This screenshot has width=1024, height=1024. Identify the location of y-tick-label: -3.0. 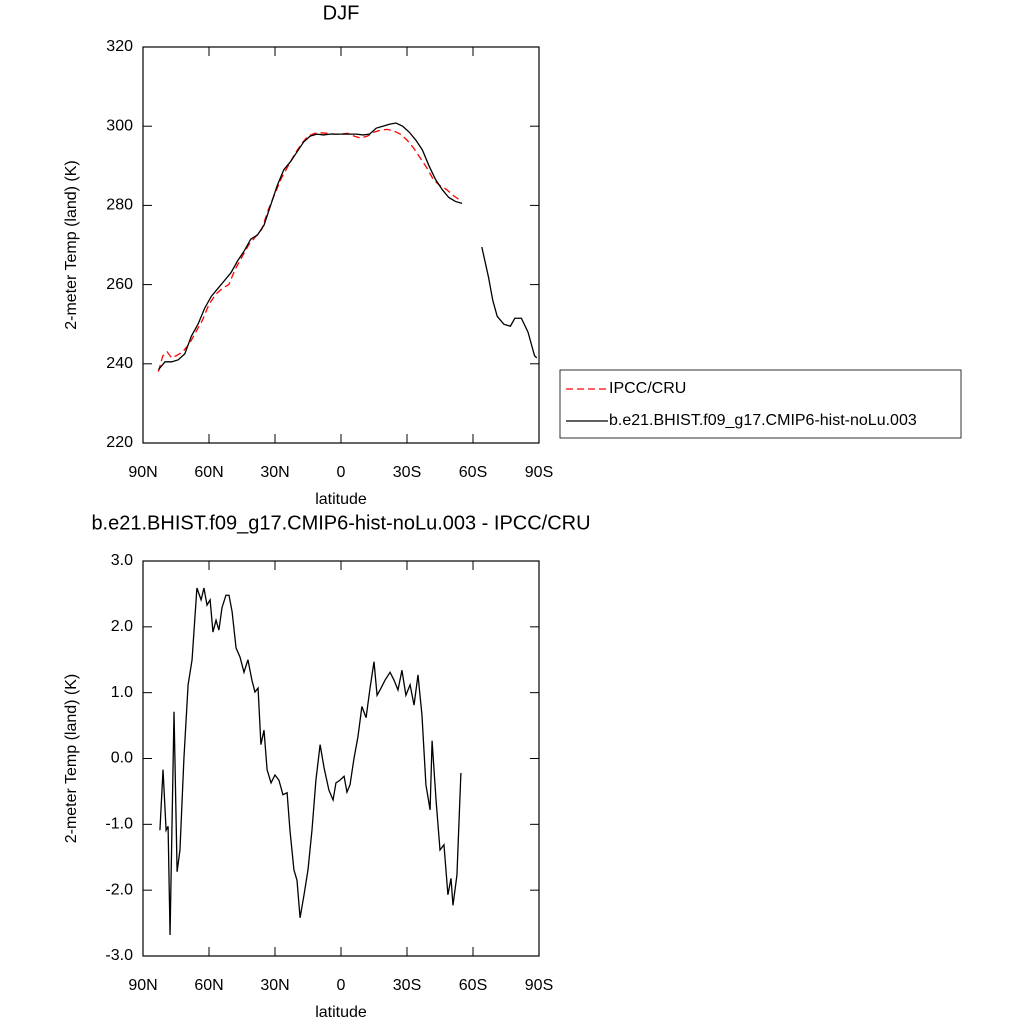
(119, 955).